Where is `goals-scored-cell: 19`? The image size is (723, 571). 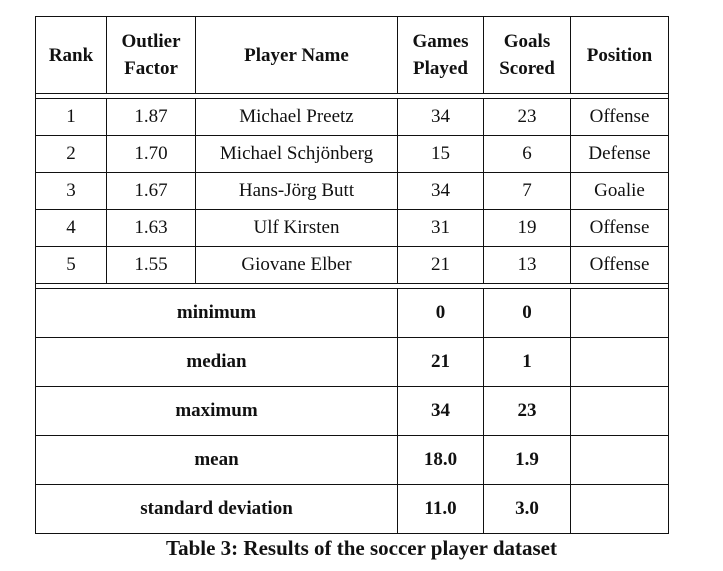
goals-scored-cell: 19 is located at coordinates (527, 228).